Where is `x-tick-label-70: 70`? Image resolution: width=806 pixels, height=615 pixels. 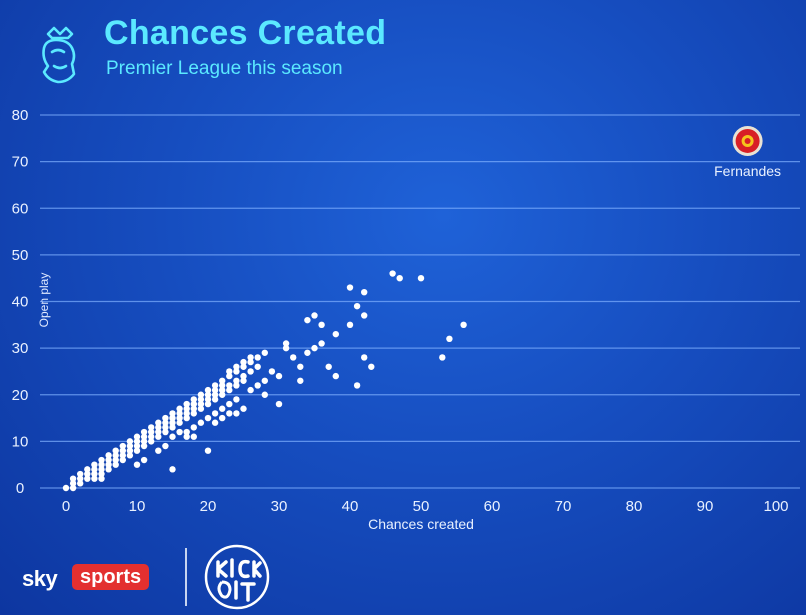 x-tick-label-70: 70 is located at coordinates (563, 506).